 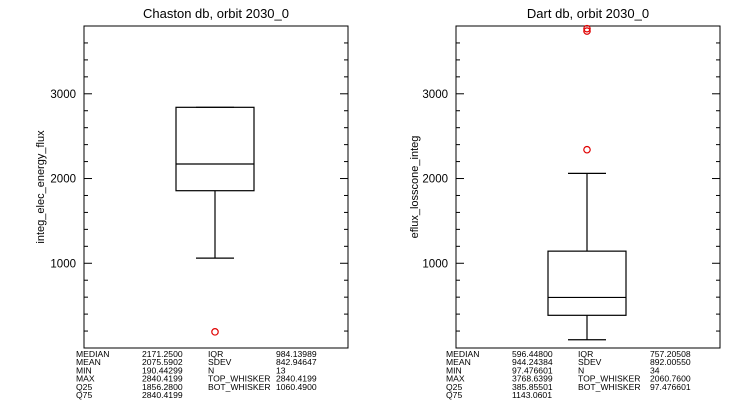 I want to click on stat-value: 34, so click(x=655, y=370).